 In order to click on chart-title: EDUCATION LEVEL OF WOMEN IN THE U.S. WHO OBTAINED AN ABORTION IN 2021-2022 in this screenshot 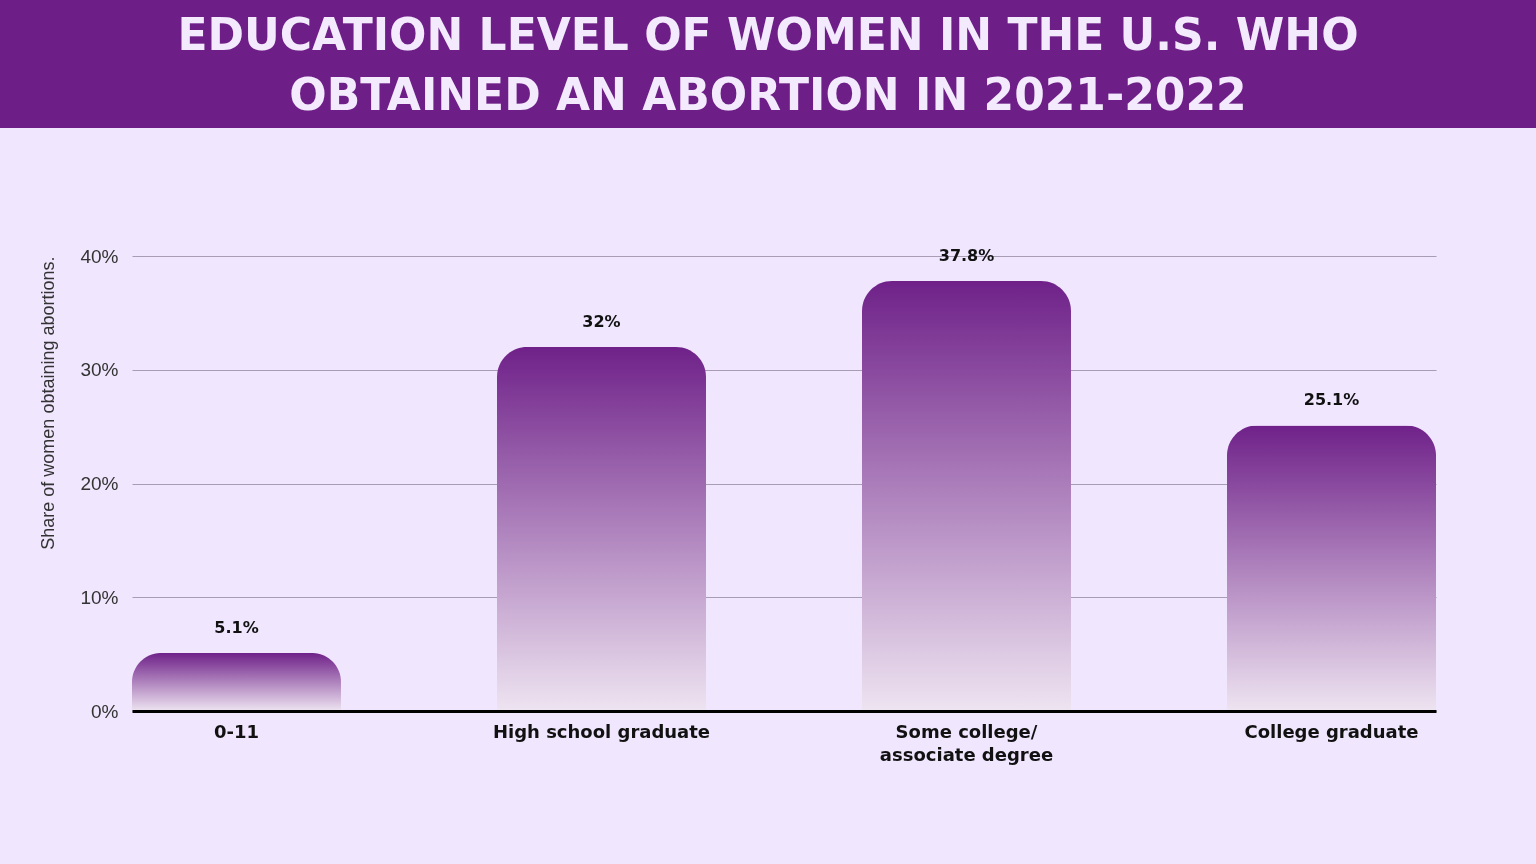, I will do `click(768, 64)`.